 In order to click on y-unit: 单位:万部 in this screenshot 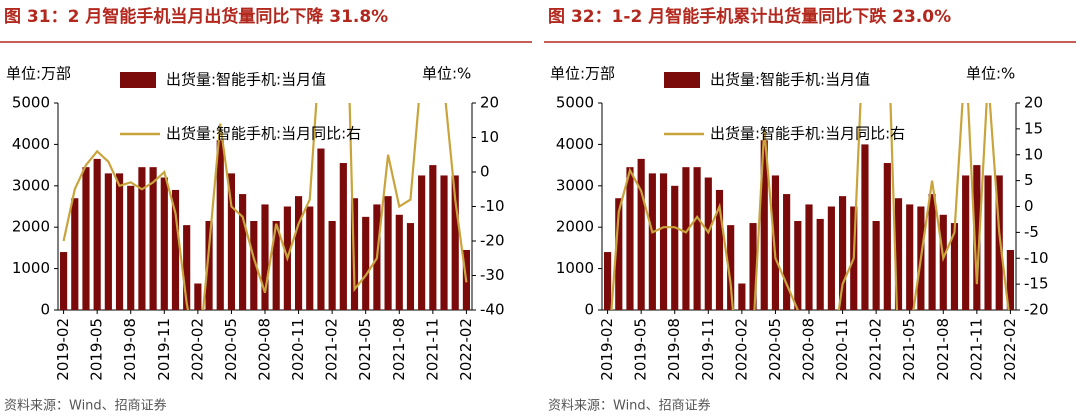, I will do `click(38, 74)`.